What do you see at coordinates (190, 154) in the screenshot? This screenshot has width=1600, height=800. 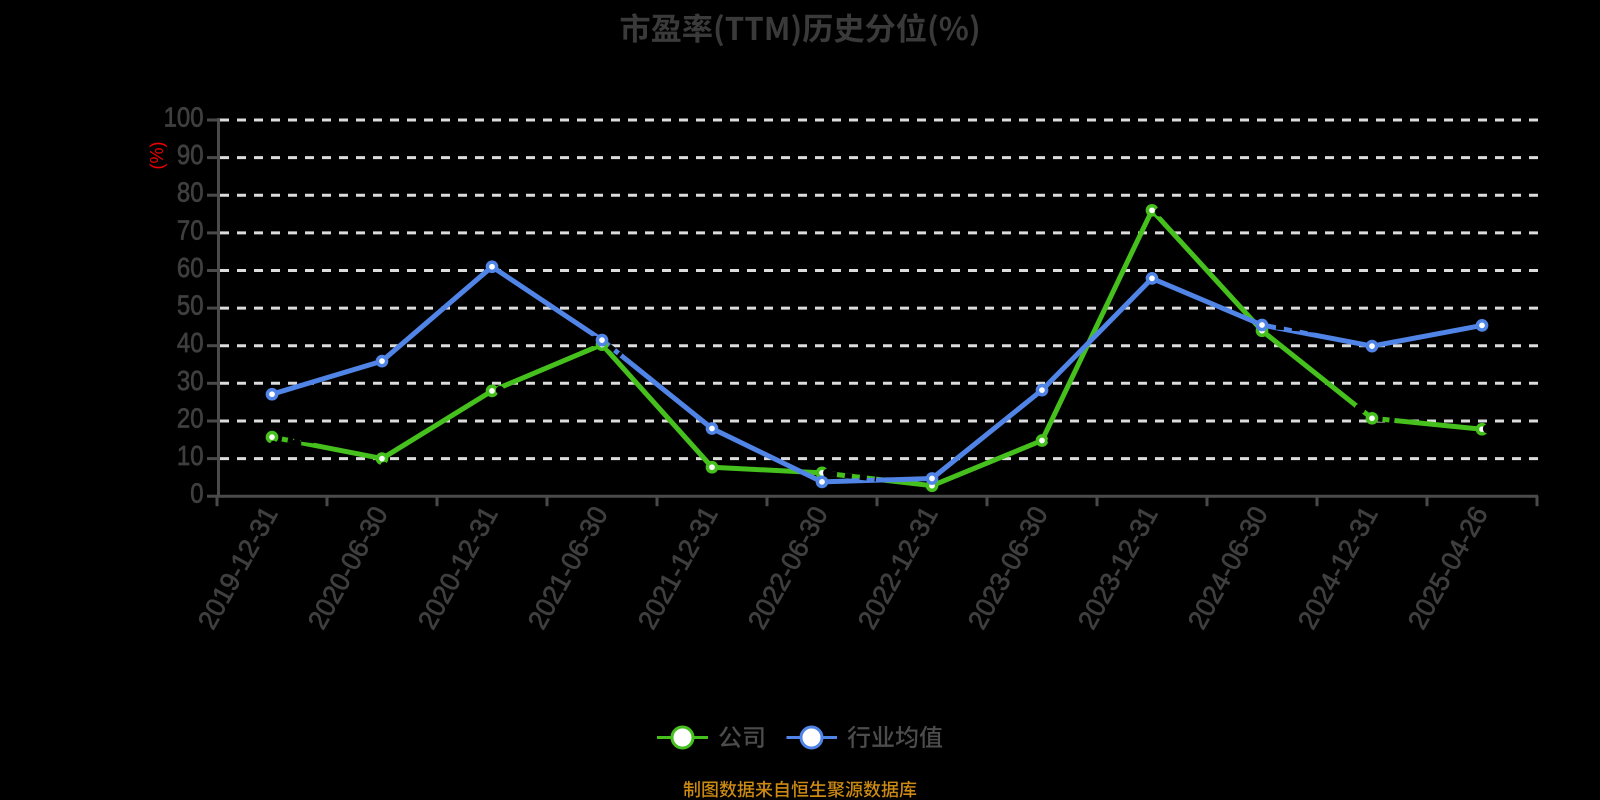 I see `svg-text: 90` at bounding box center [190, 154].